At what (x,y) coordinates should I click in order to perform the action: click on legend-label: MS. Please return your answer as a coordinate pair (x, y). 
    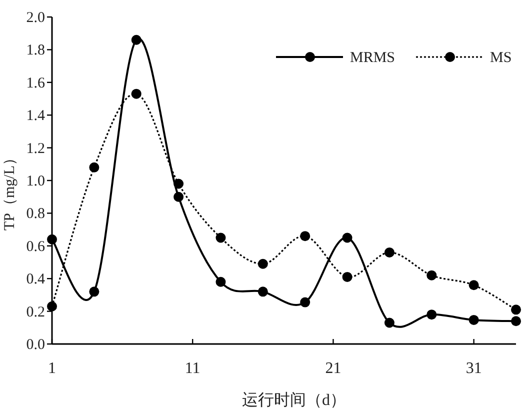
    Looking at the image, I should click on (501, 58).